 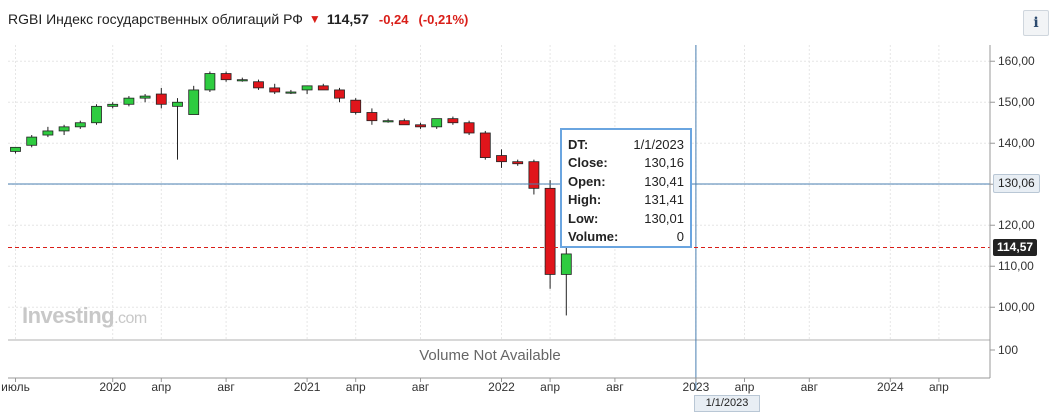 What do you see at coordinates (727, 403) in the screenshot?
I see `crosshair-date-tag: 1/1/2023` at bounding box center [727, 403].